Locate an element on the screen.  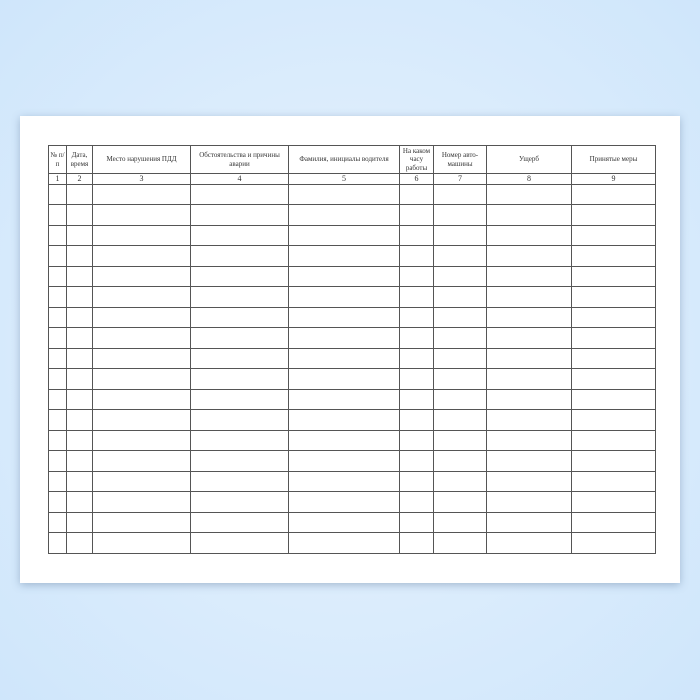
column-header: Обстоятельства и причины аварии is located at coordinates (239, 159).